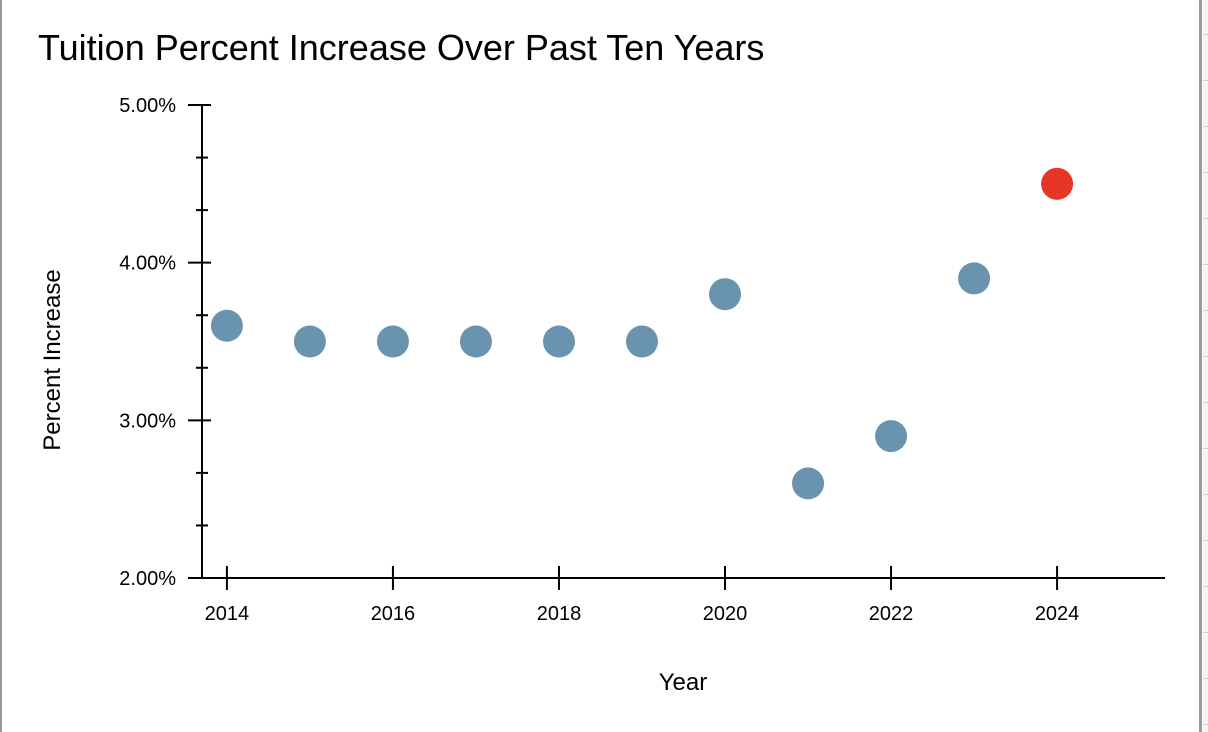  Describe the element at coordinates (725, 614) in the screenshot. I see `x-tick-label: 2020` at that location.